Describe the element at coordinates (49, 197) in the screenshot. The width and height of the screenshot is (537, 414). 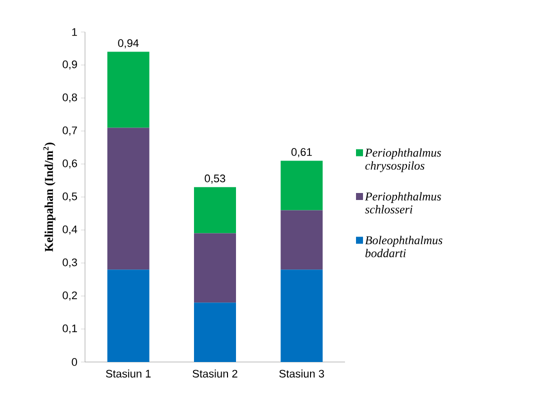
I see `y-axis-title: Kelimpahan (Ind/m$^{2}$)` at that location.